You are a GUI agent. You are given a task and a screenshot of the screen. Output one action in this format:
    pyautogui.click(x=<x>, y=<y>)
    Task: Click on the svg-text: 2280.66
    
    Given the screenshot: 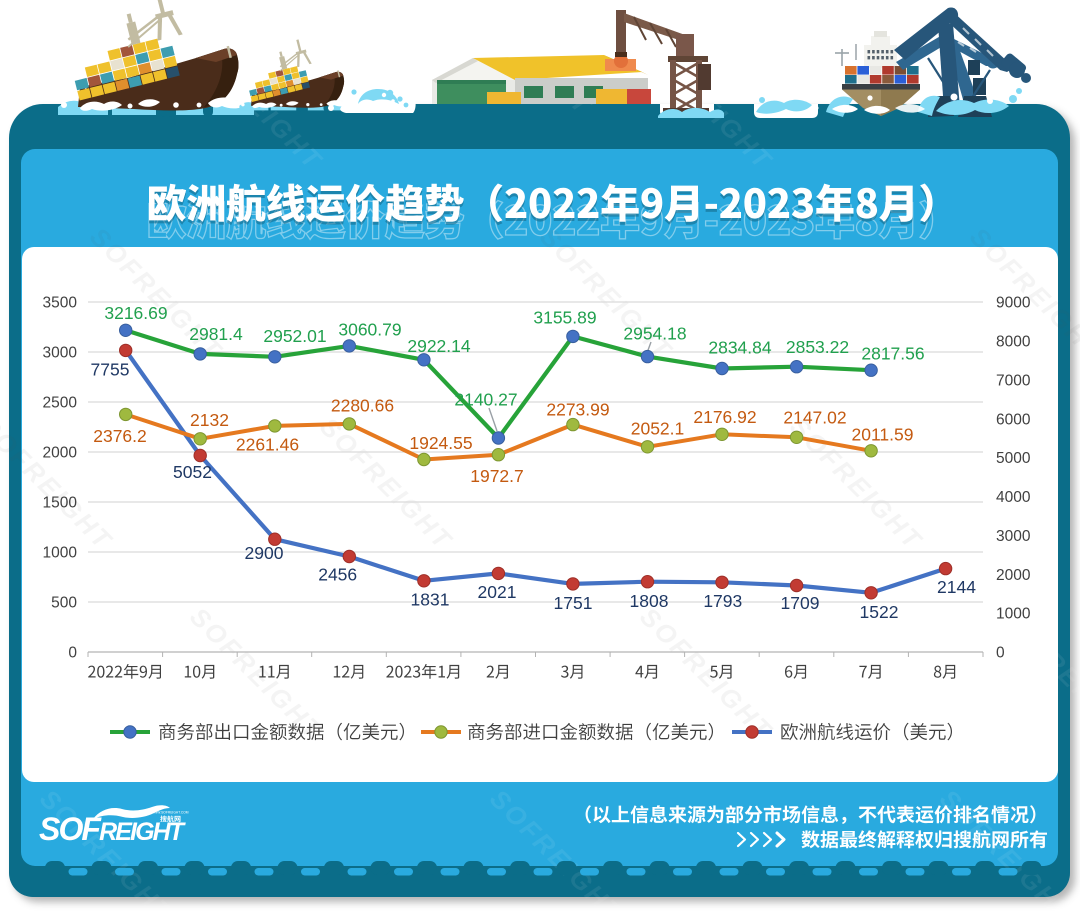 What is the action you would take?
    pyautogui.click(x=362, y=406)
    